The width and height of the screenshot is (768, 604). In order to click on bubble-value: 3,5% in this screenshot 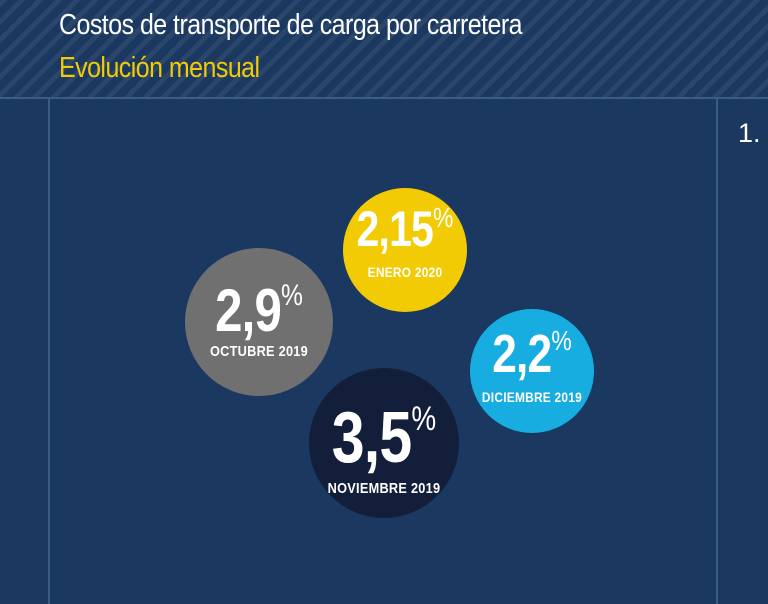, I will do `click(384, 438)`.